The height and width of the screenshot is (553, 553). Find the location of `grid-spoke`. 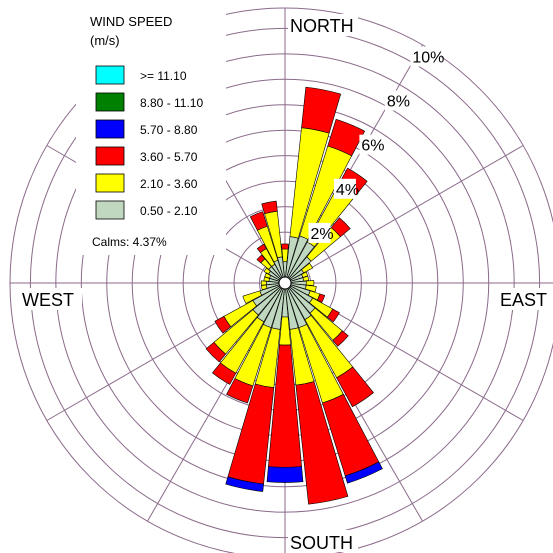

grid-spoke is located at coordinates (406, 213).